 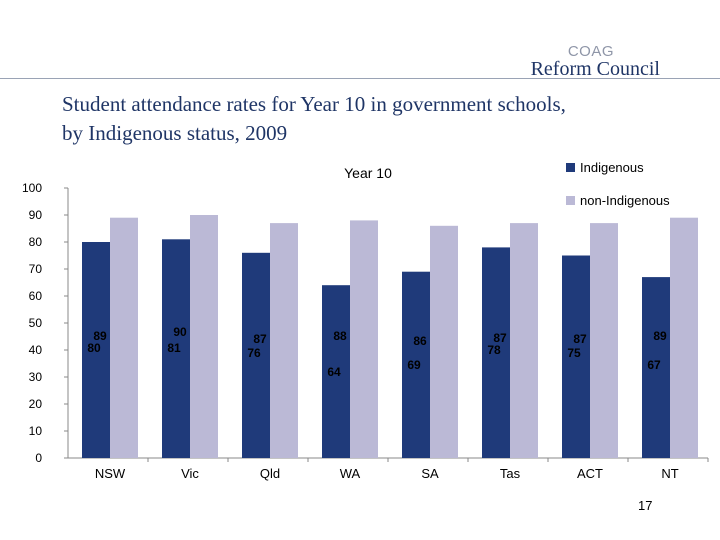 I want to click on y-tick-label: 80, so click(x=36, y=242).